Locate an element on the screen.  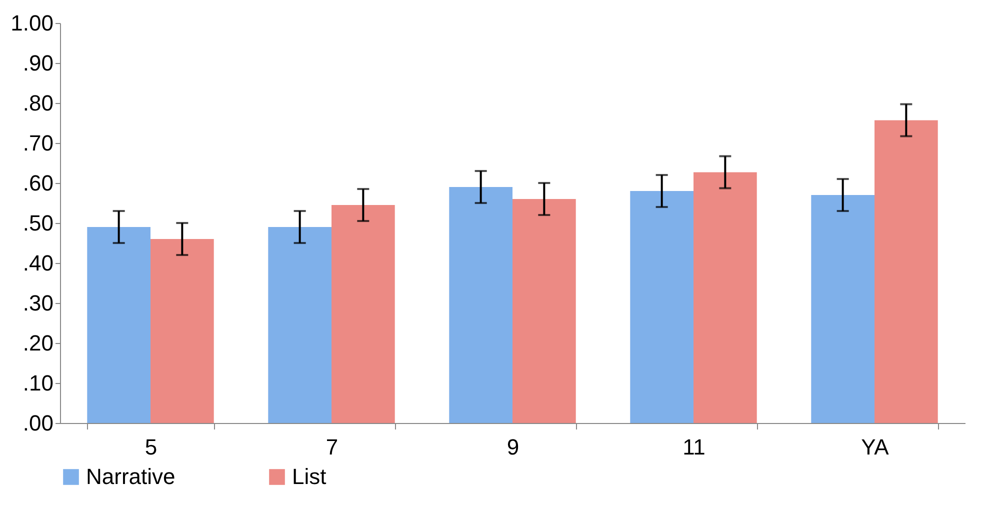
legend-label: List is located at coordinates (309, 476).